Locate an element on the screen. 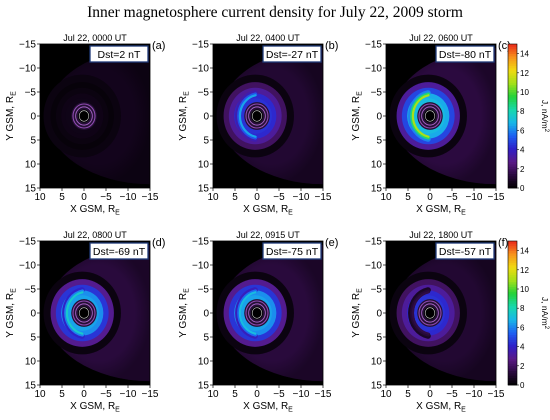 The width and height of the screenshot is (550, 420). colorbar-label: J, nA/m2 is located at coordinates (545, 116).